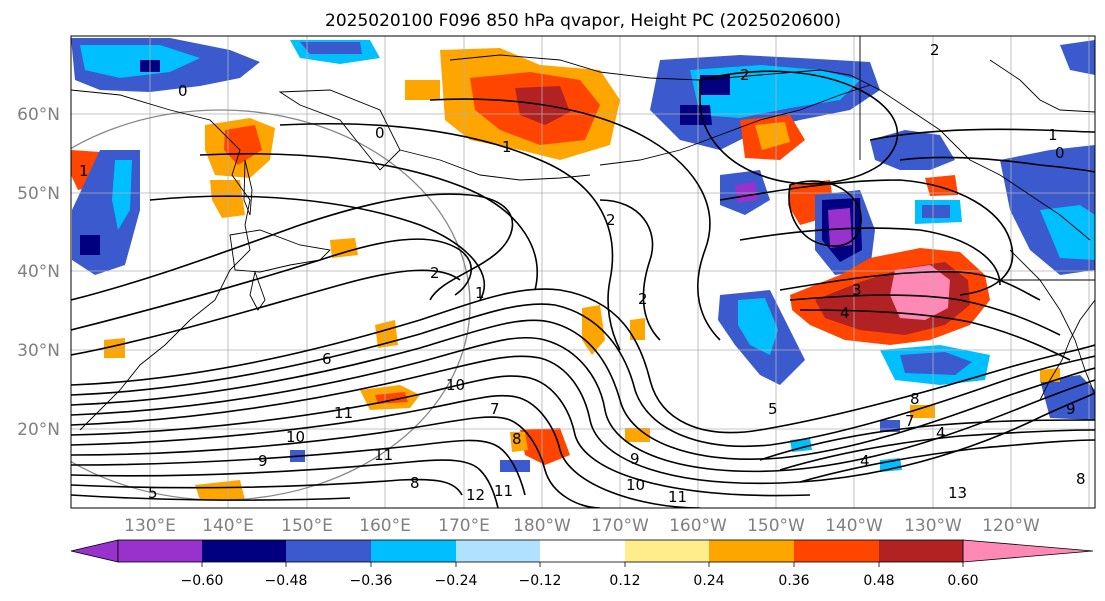 Image resolution: width=1105 pixels, height=601 pixels. Describe the element at coordinates (307, 526) in the screenshot. I see `lon-label: 150°E` at that location.